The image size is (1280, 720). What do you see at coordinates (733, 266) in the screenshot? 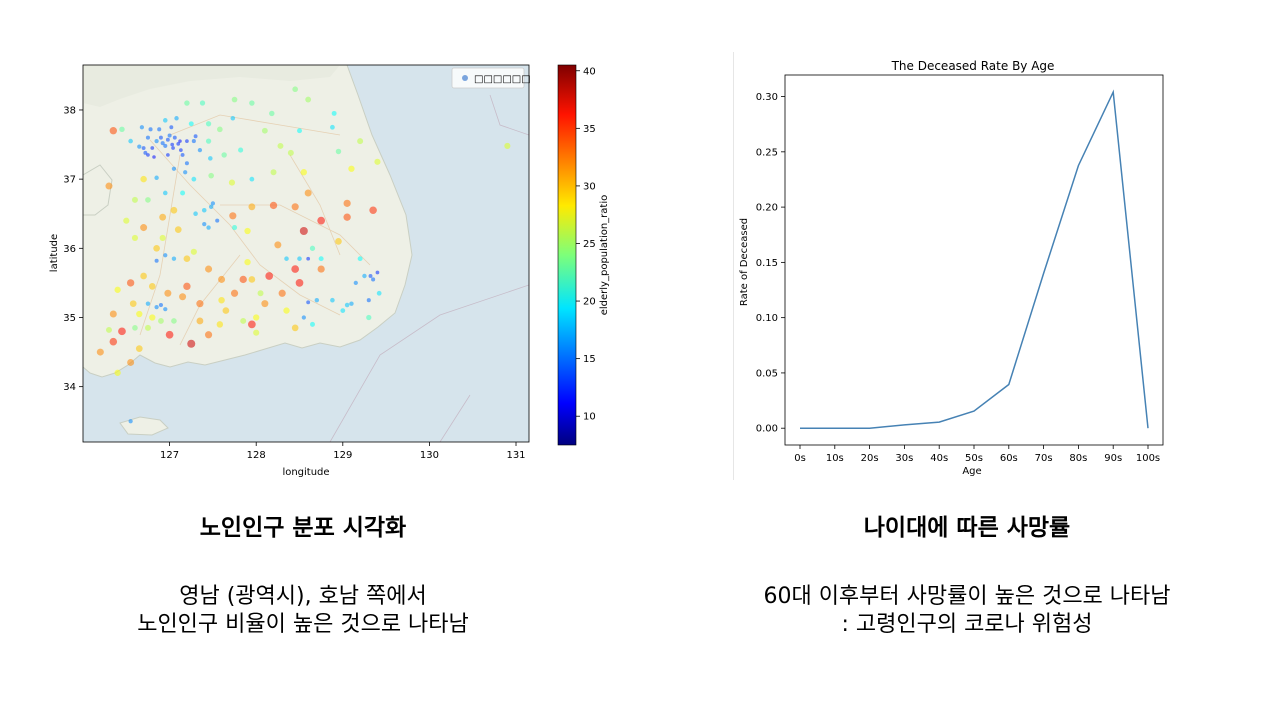
I see `panel-divider` at bounding box center [733, 266].